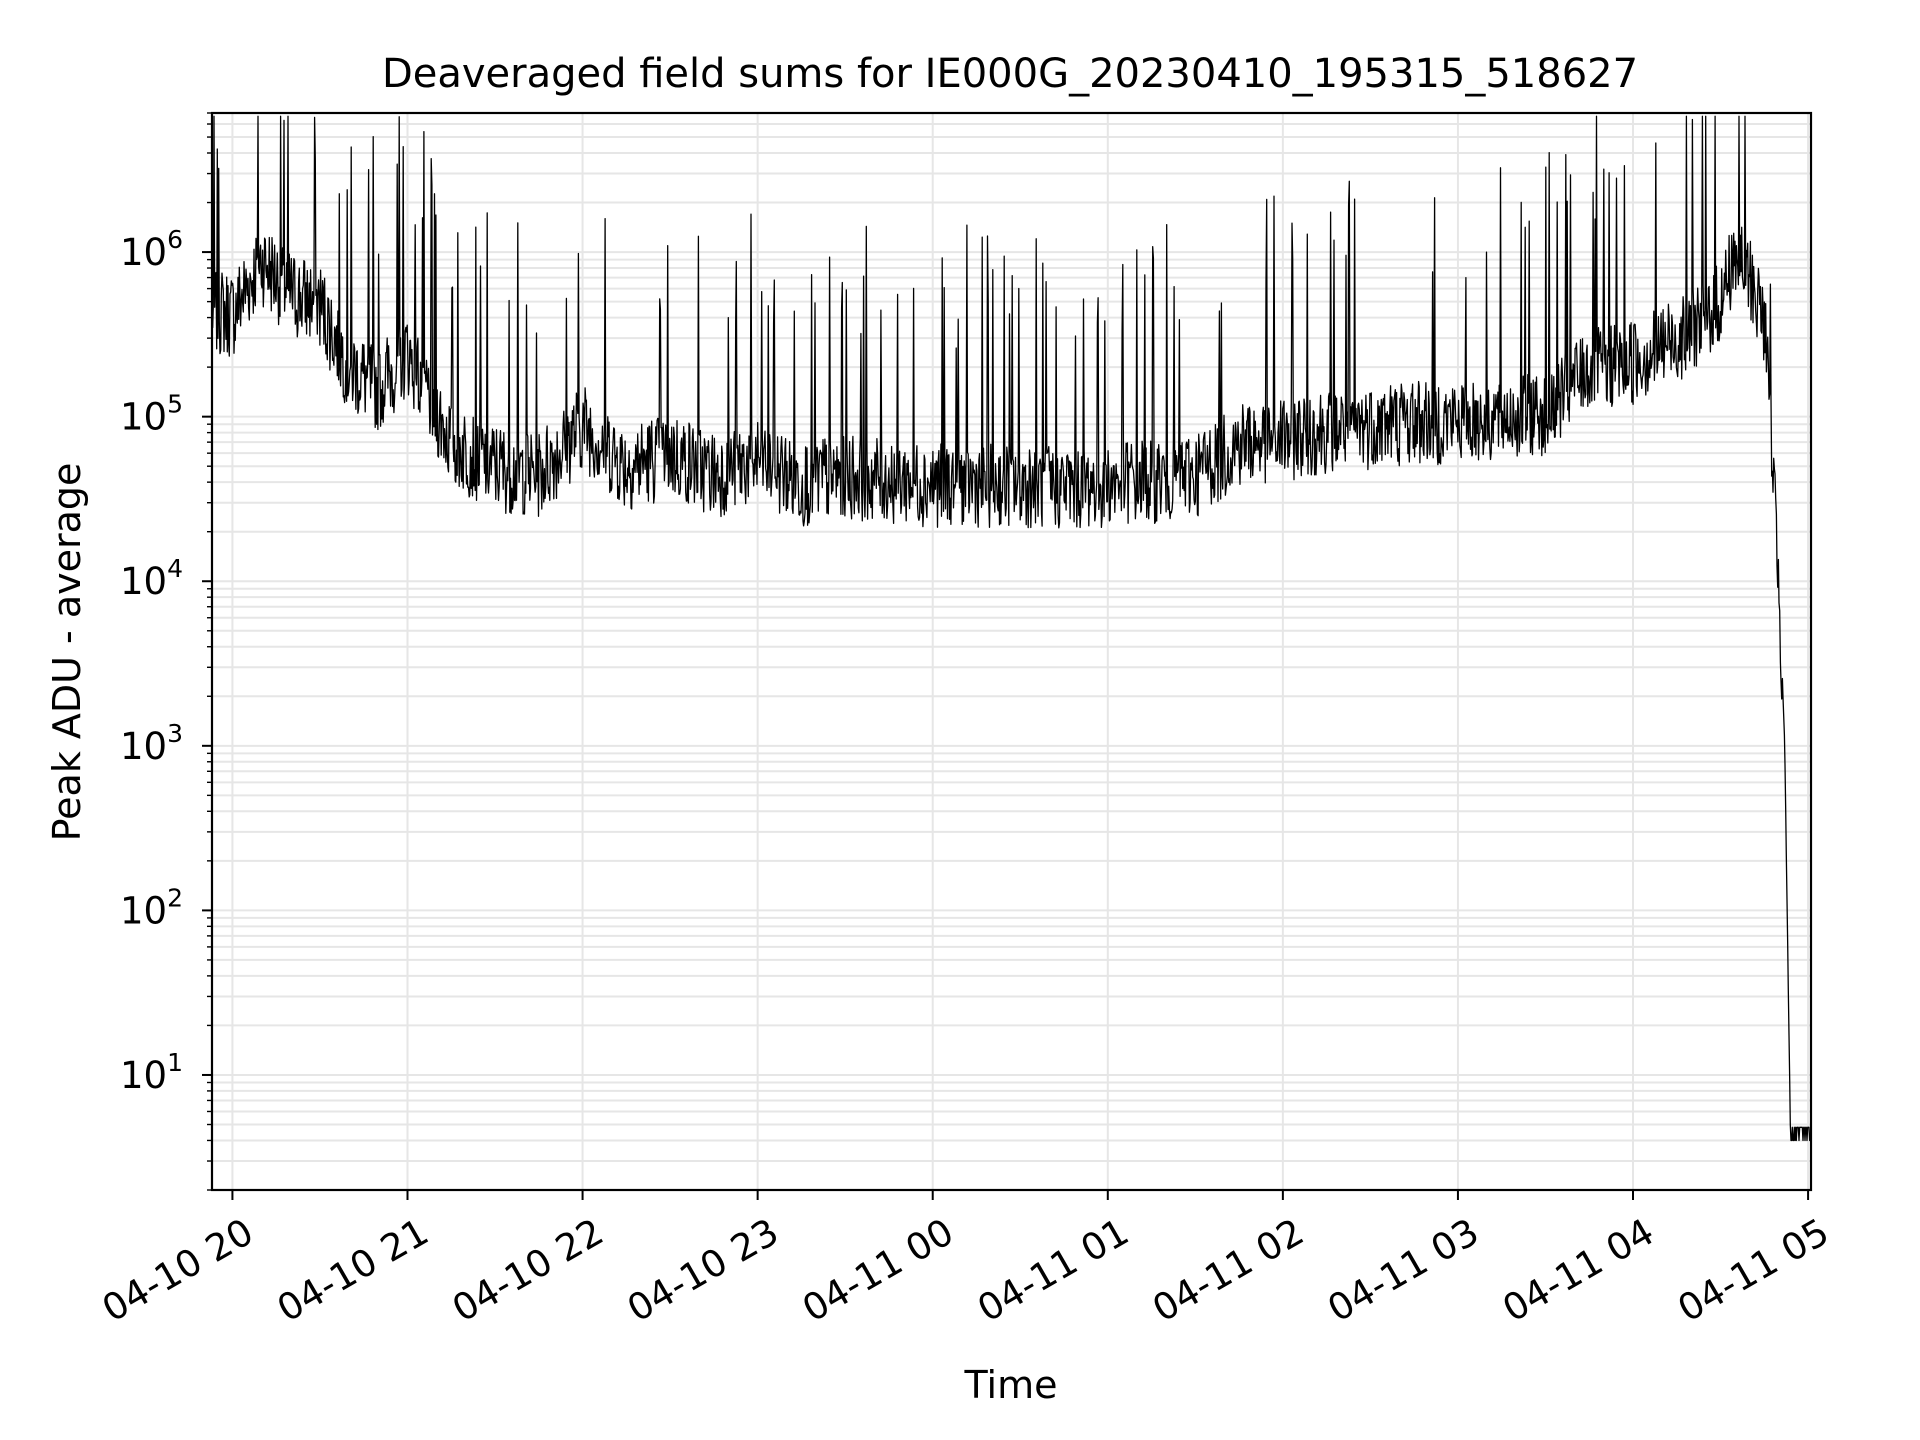 The width and height of the screenshot is (1920, 1440). I want to click on y-tick-label: 10³, so click(151, 743).